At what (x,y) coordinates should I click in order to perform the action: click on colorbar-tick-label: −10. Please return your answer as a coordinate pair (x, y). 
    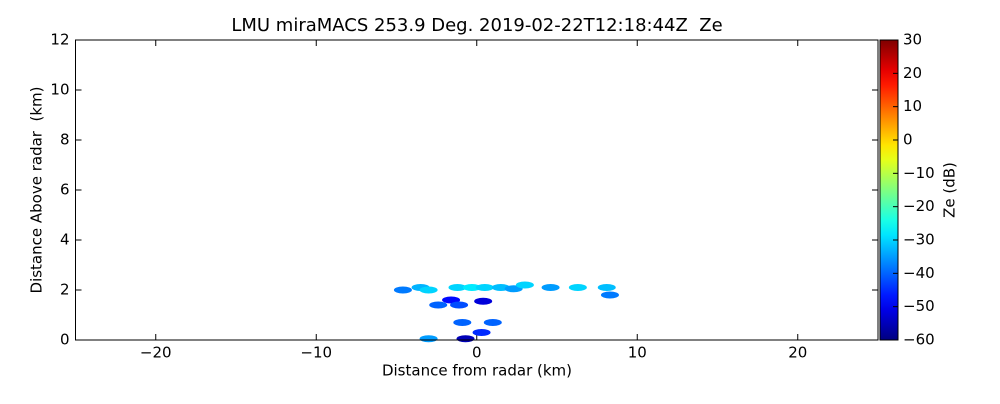
    Looking at the image, I should click on (919, 173).